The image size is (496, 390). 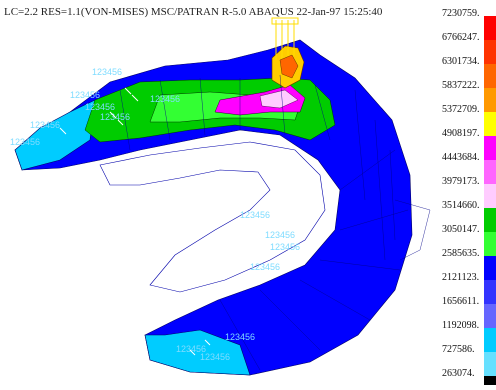 I want to click on legend-value: 5837222., so click(x=461, y=85).